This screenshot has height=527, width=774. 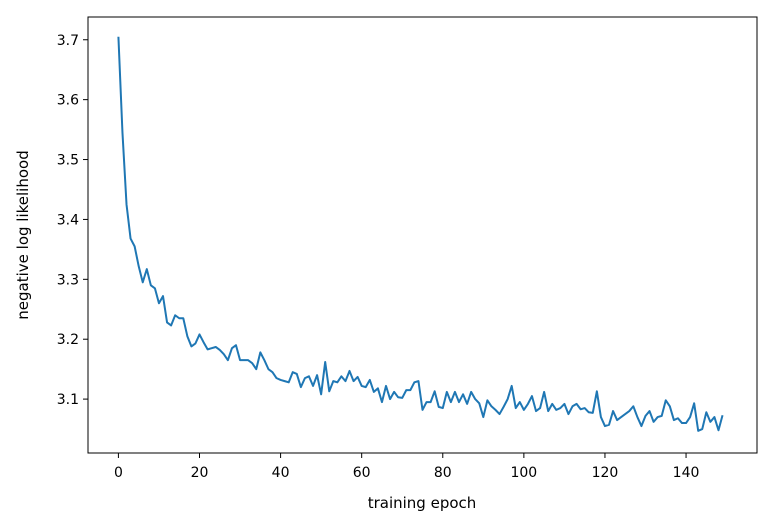 I want to click on y-tick-label: 3.2, so click(x=68, y=340).